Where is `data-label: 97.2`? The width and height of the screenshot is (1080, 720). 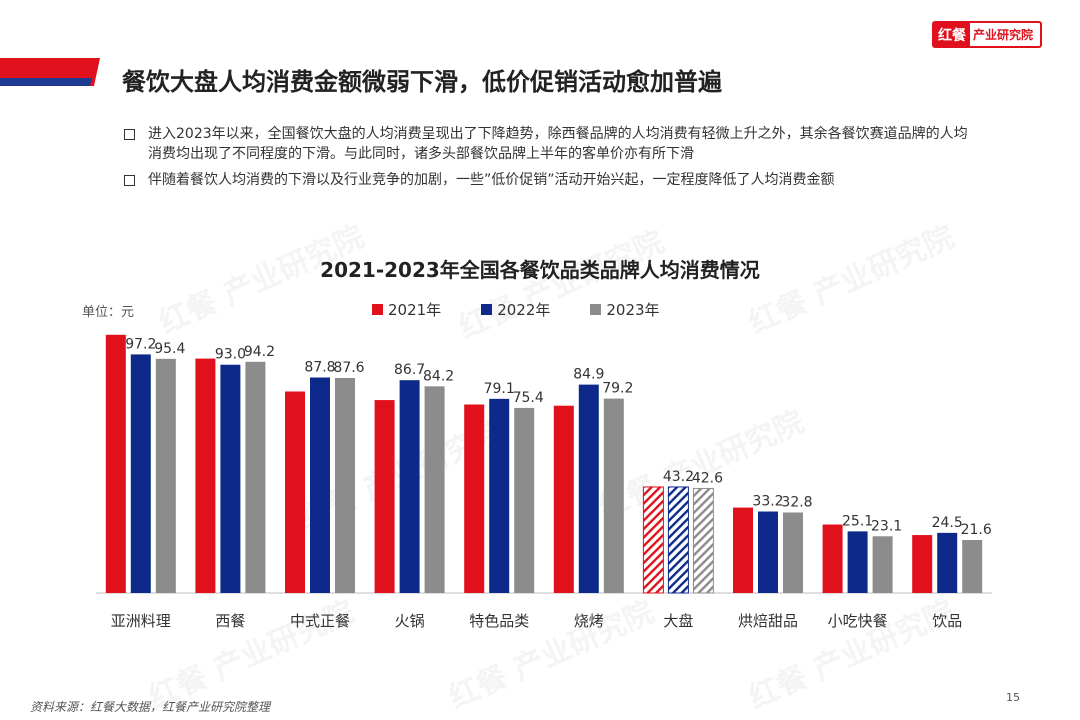
data-label: 97.2 is located at coordinates (140, 344).